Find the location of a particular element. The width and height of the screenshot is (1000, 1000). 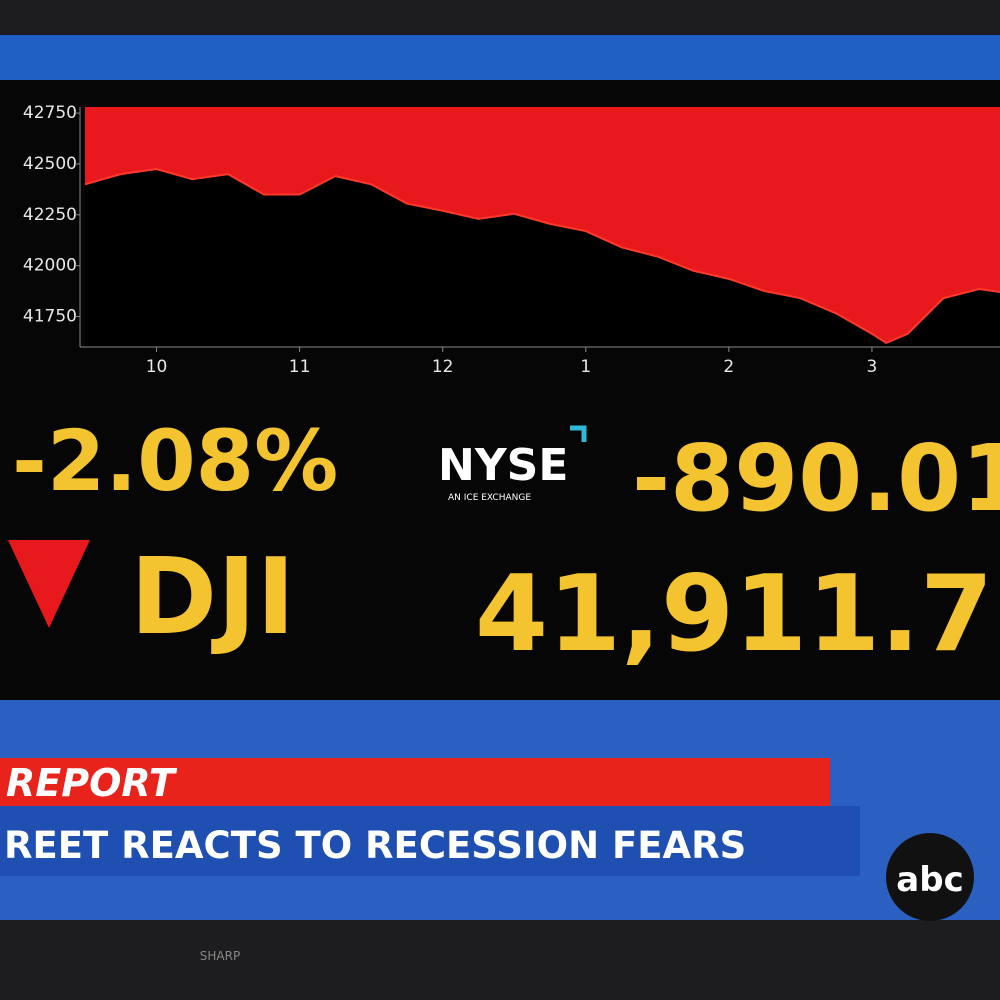

headline-bar is located at coordinates (430, 841).